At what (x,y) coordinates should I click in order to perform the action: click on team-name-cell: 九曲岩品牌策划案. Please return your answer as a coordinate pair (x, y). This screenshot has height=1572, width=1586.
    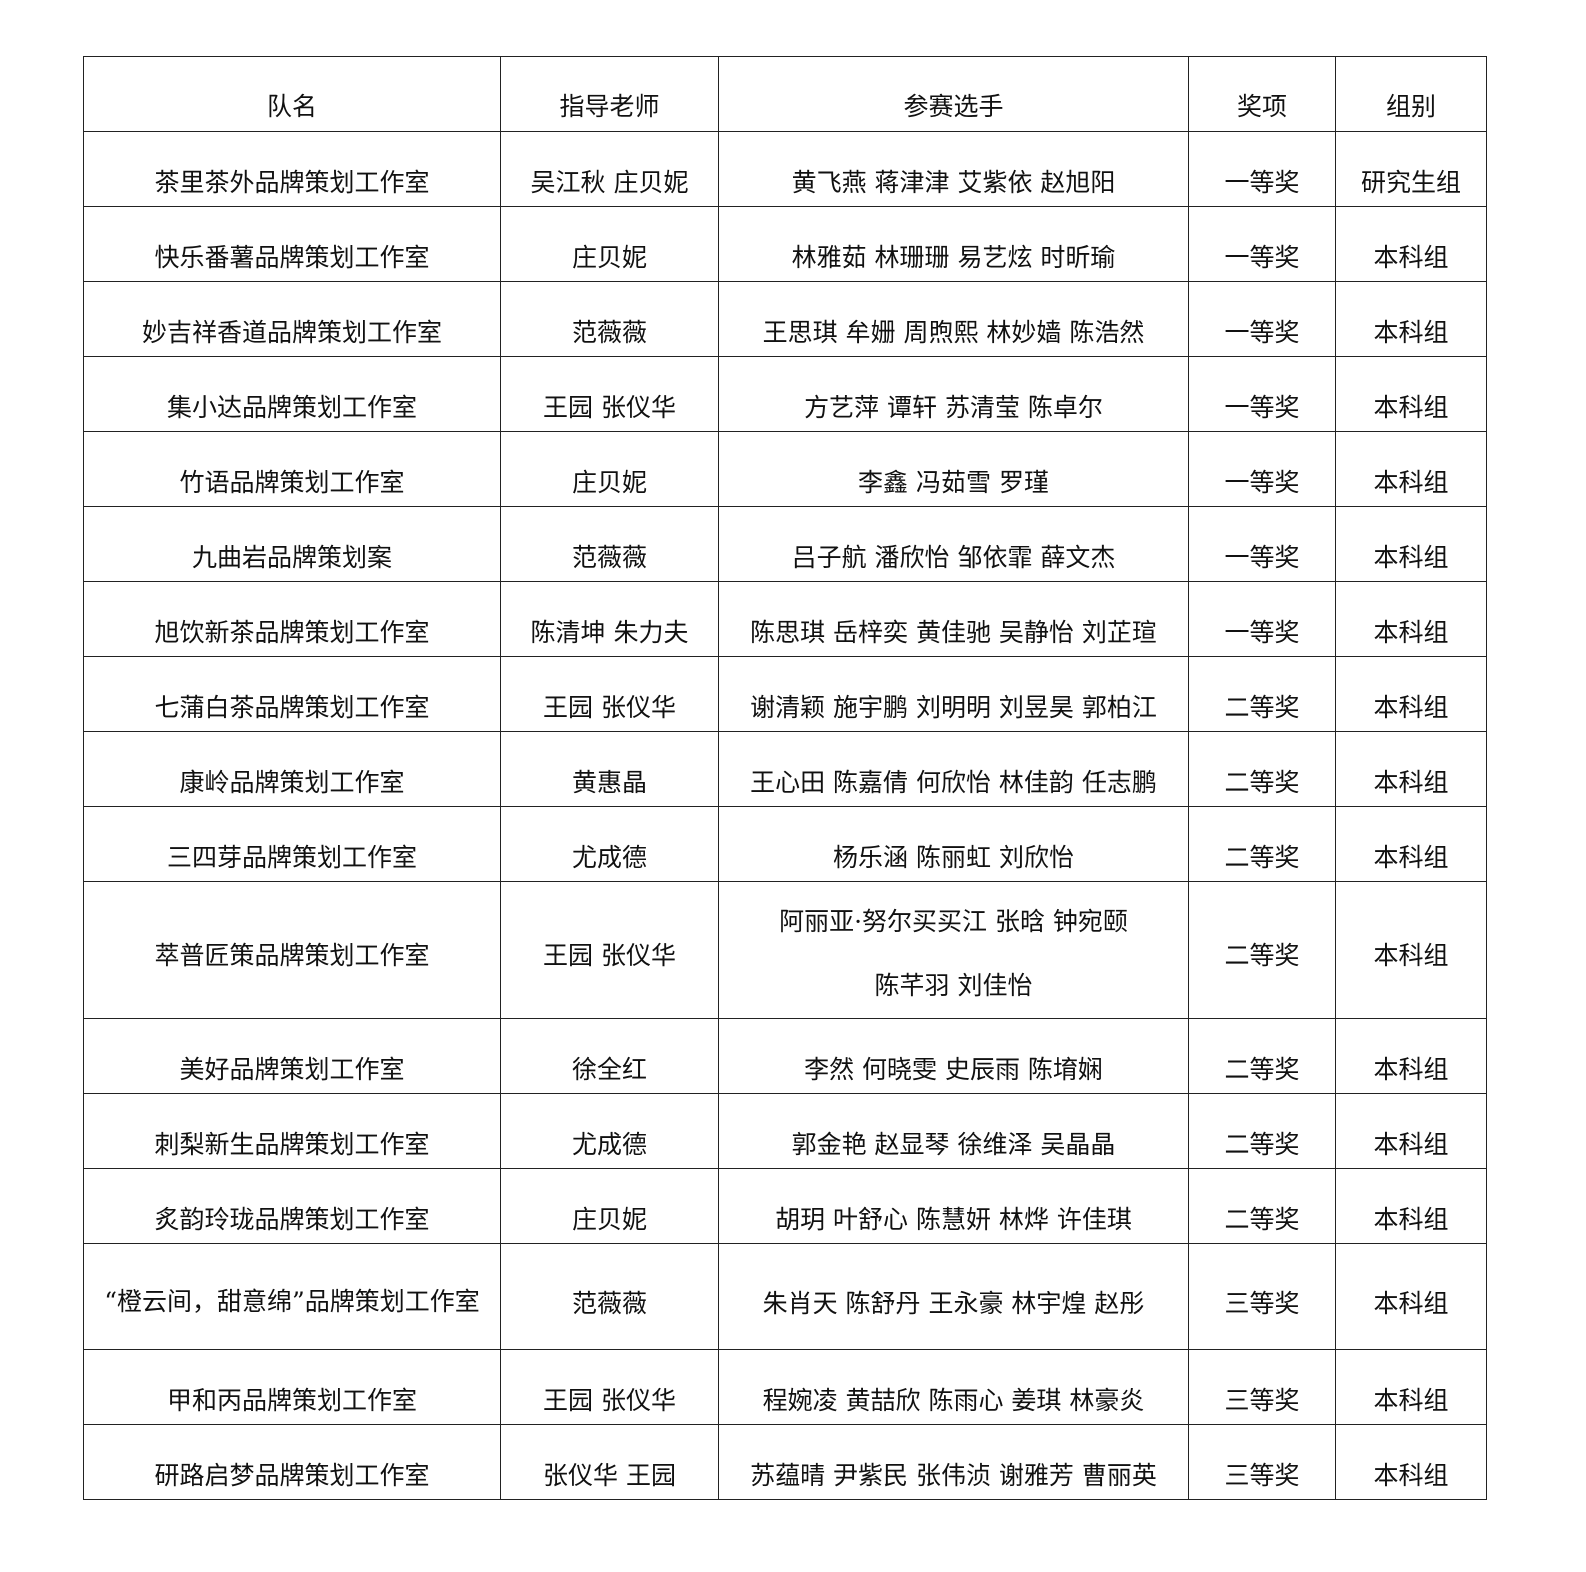
    Looking at the image, I should click on (292, 544).